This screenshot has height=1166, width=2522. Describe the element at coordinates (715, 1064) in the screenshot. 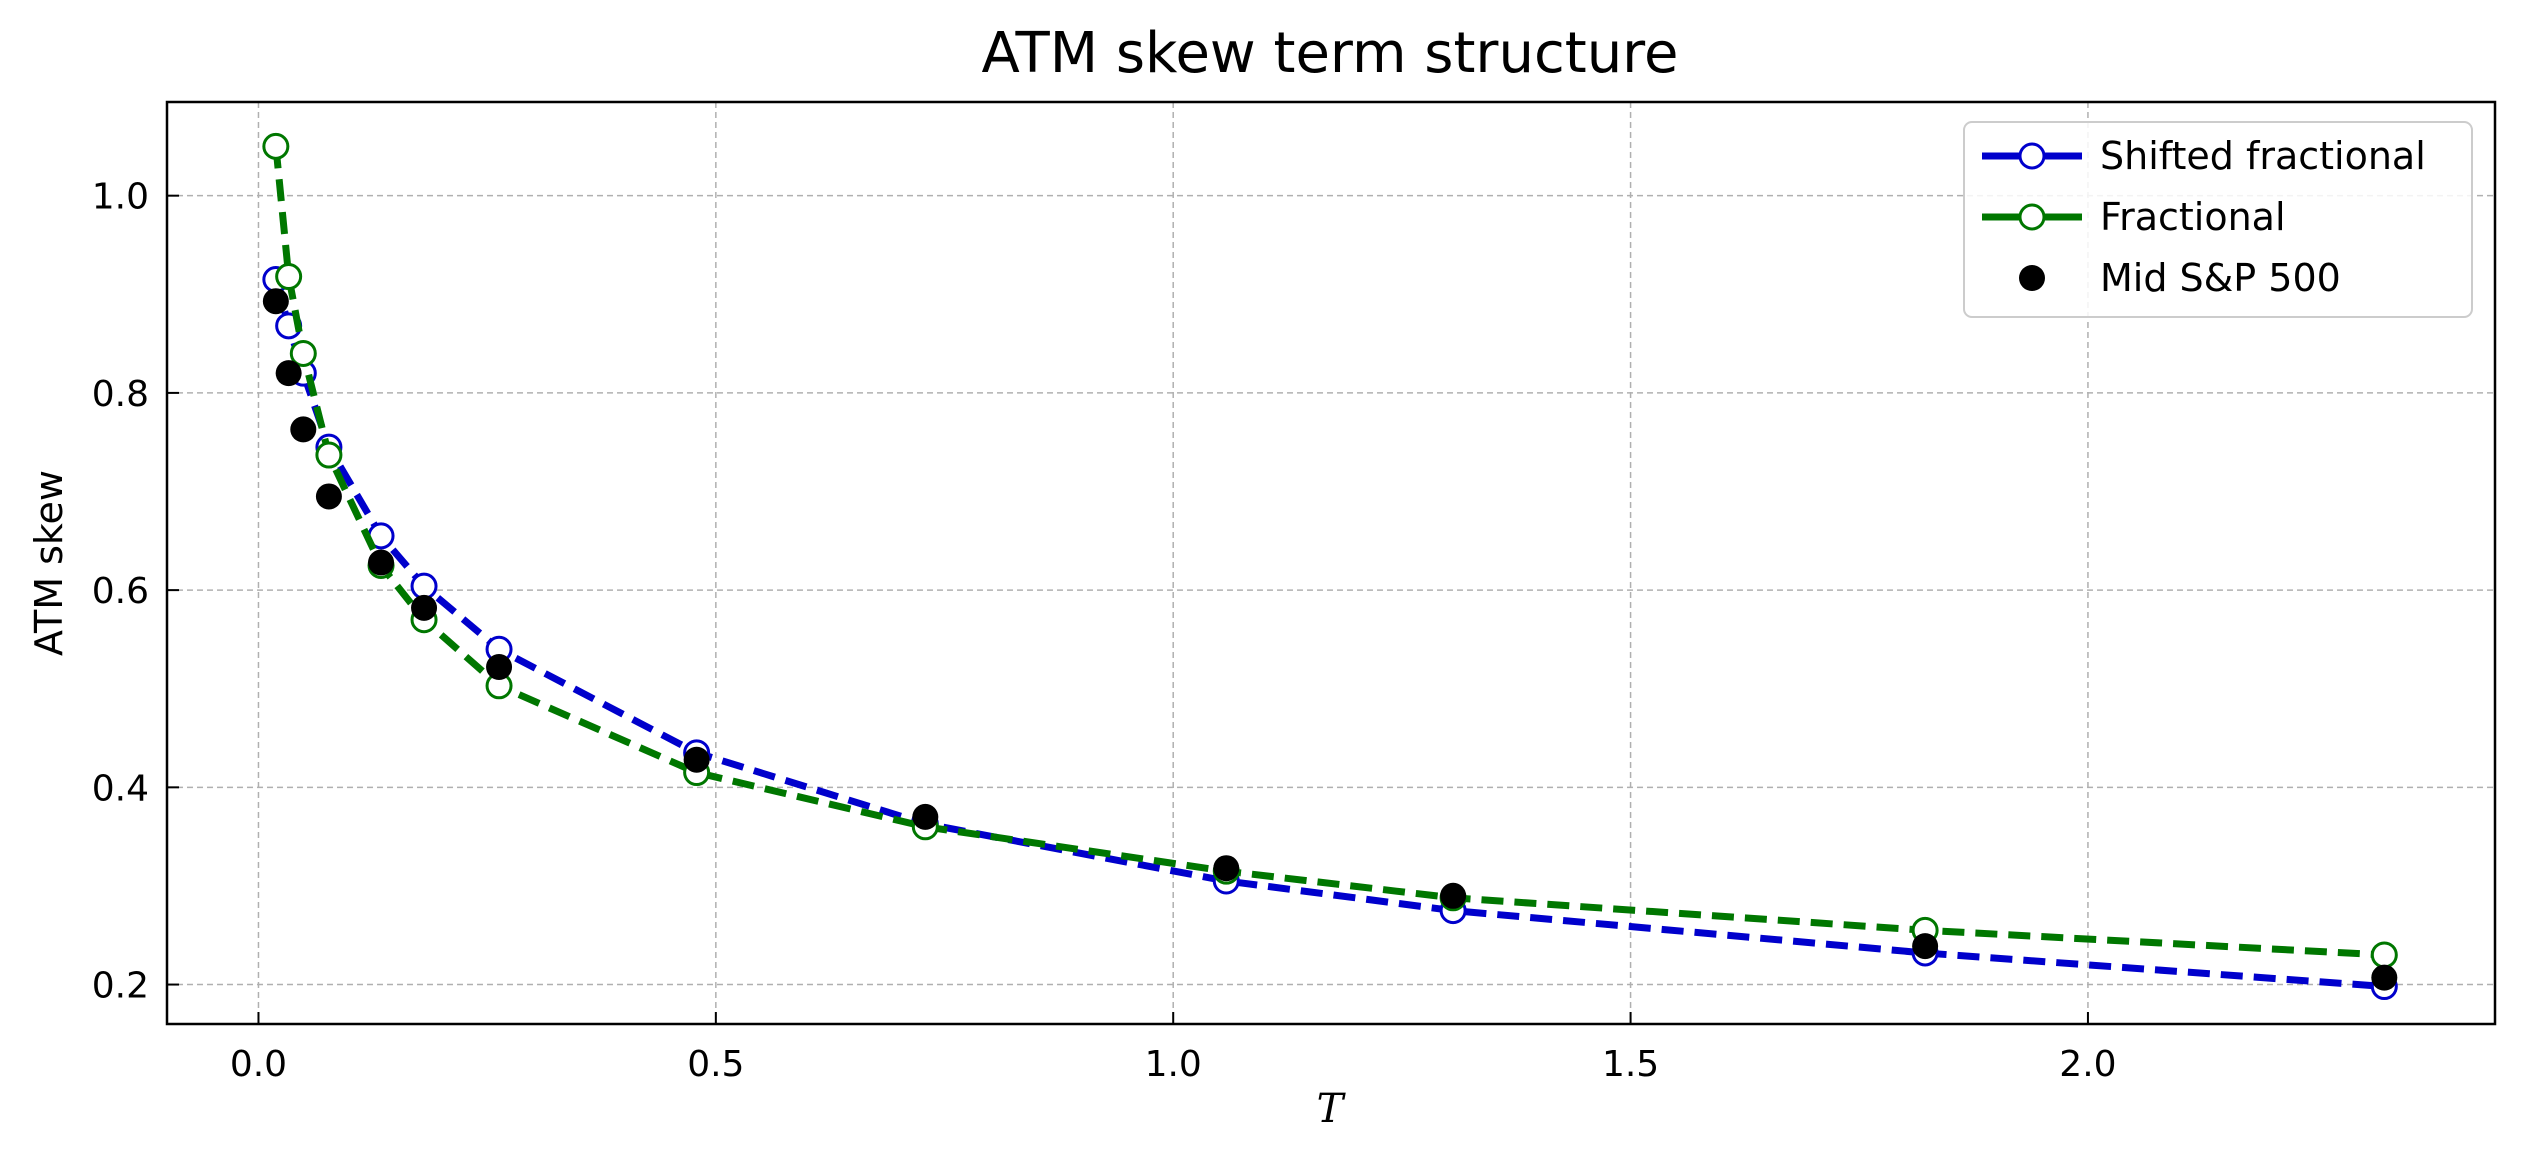

I see `x-tick-label: 0.5` at that location.